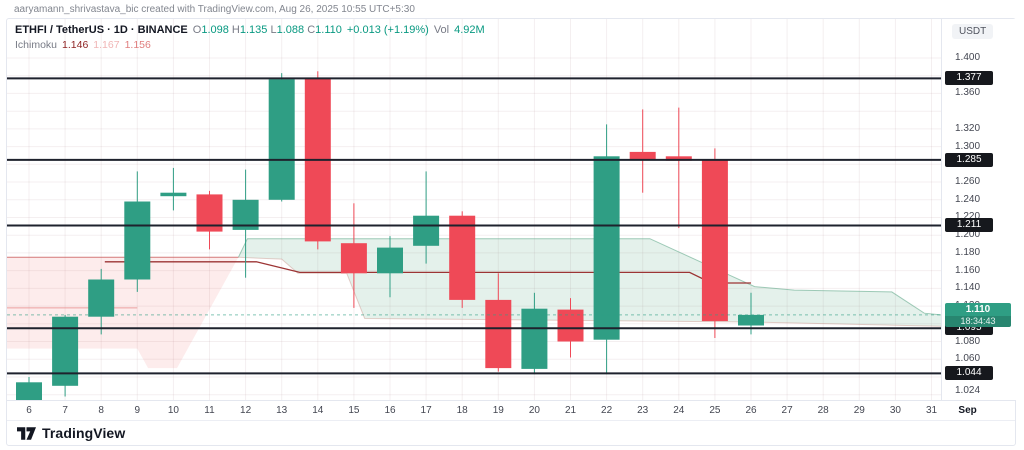  What do you see at coordinates (235, 29) in the screenshot?
I see `ohlc-key: H` at bounding box center [235, 29].